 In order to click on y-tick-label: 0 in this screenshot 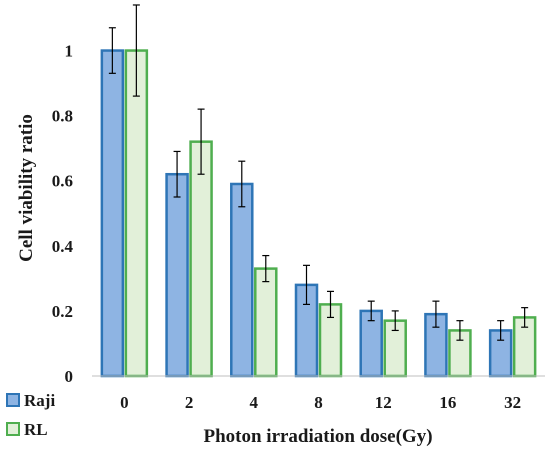, I will do `click(69, 376)`.